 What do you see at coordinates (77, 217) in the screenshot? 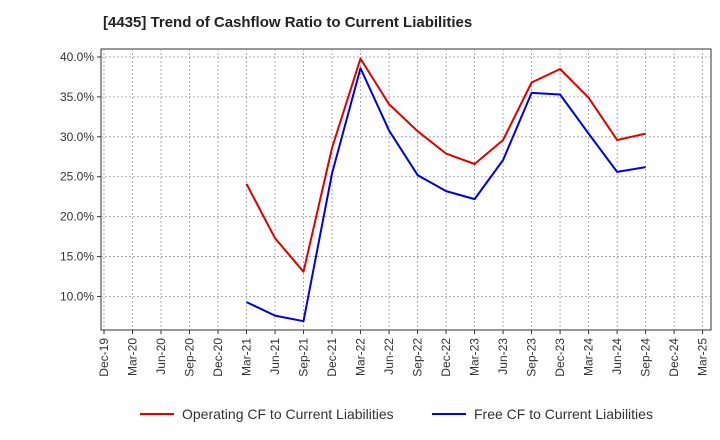
I see `y-tick-label: 20.0%` at bounding box center [77, 217].